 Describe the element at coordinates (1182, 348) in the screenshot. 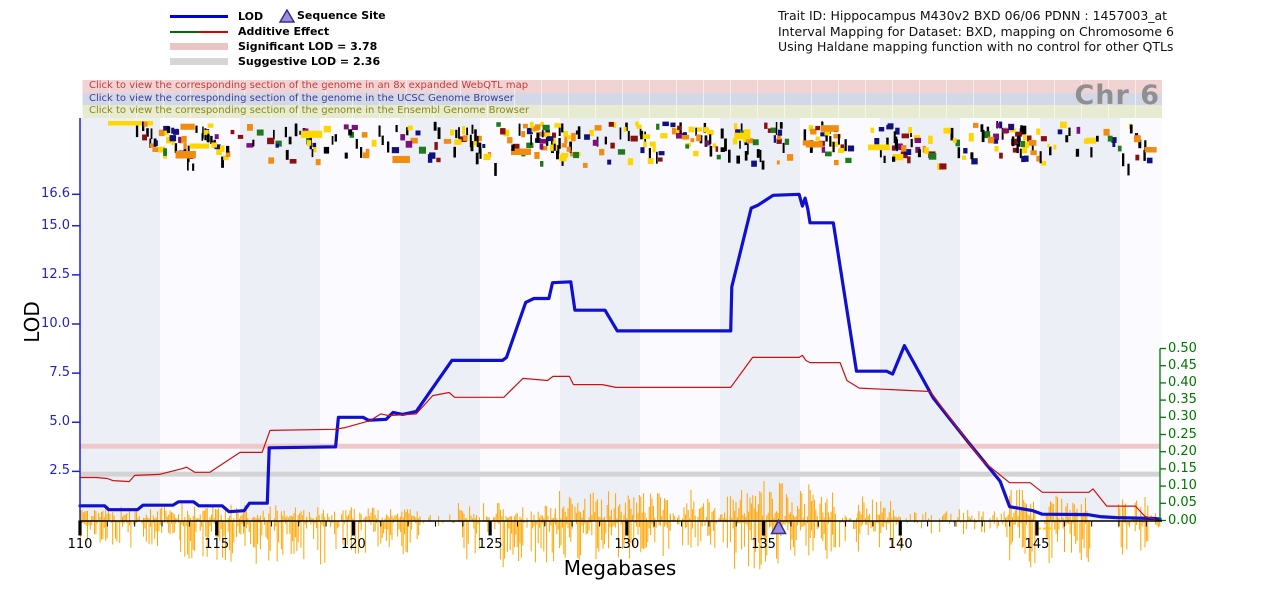

I see `right-axis-tick-label: 0.50` at that location.